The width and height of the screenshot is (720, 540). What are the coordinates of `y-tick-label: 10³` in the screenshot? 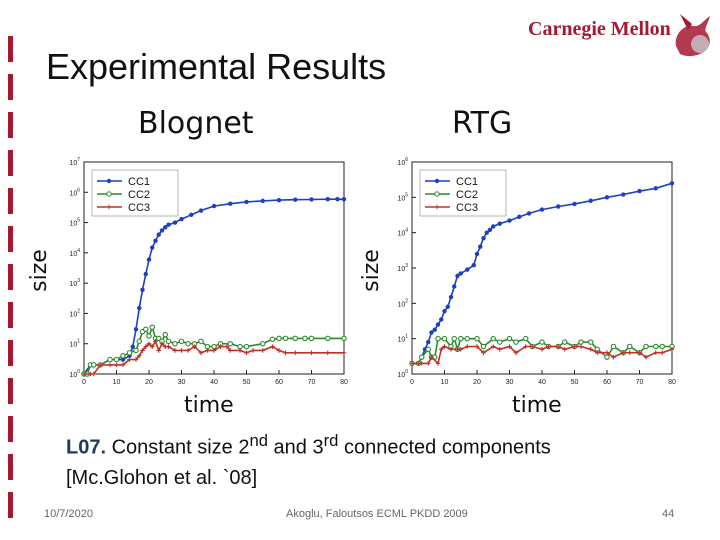 It's located at (74, 283).